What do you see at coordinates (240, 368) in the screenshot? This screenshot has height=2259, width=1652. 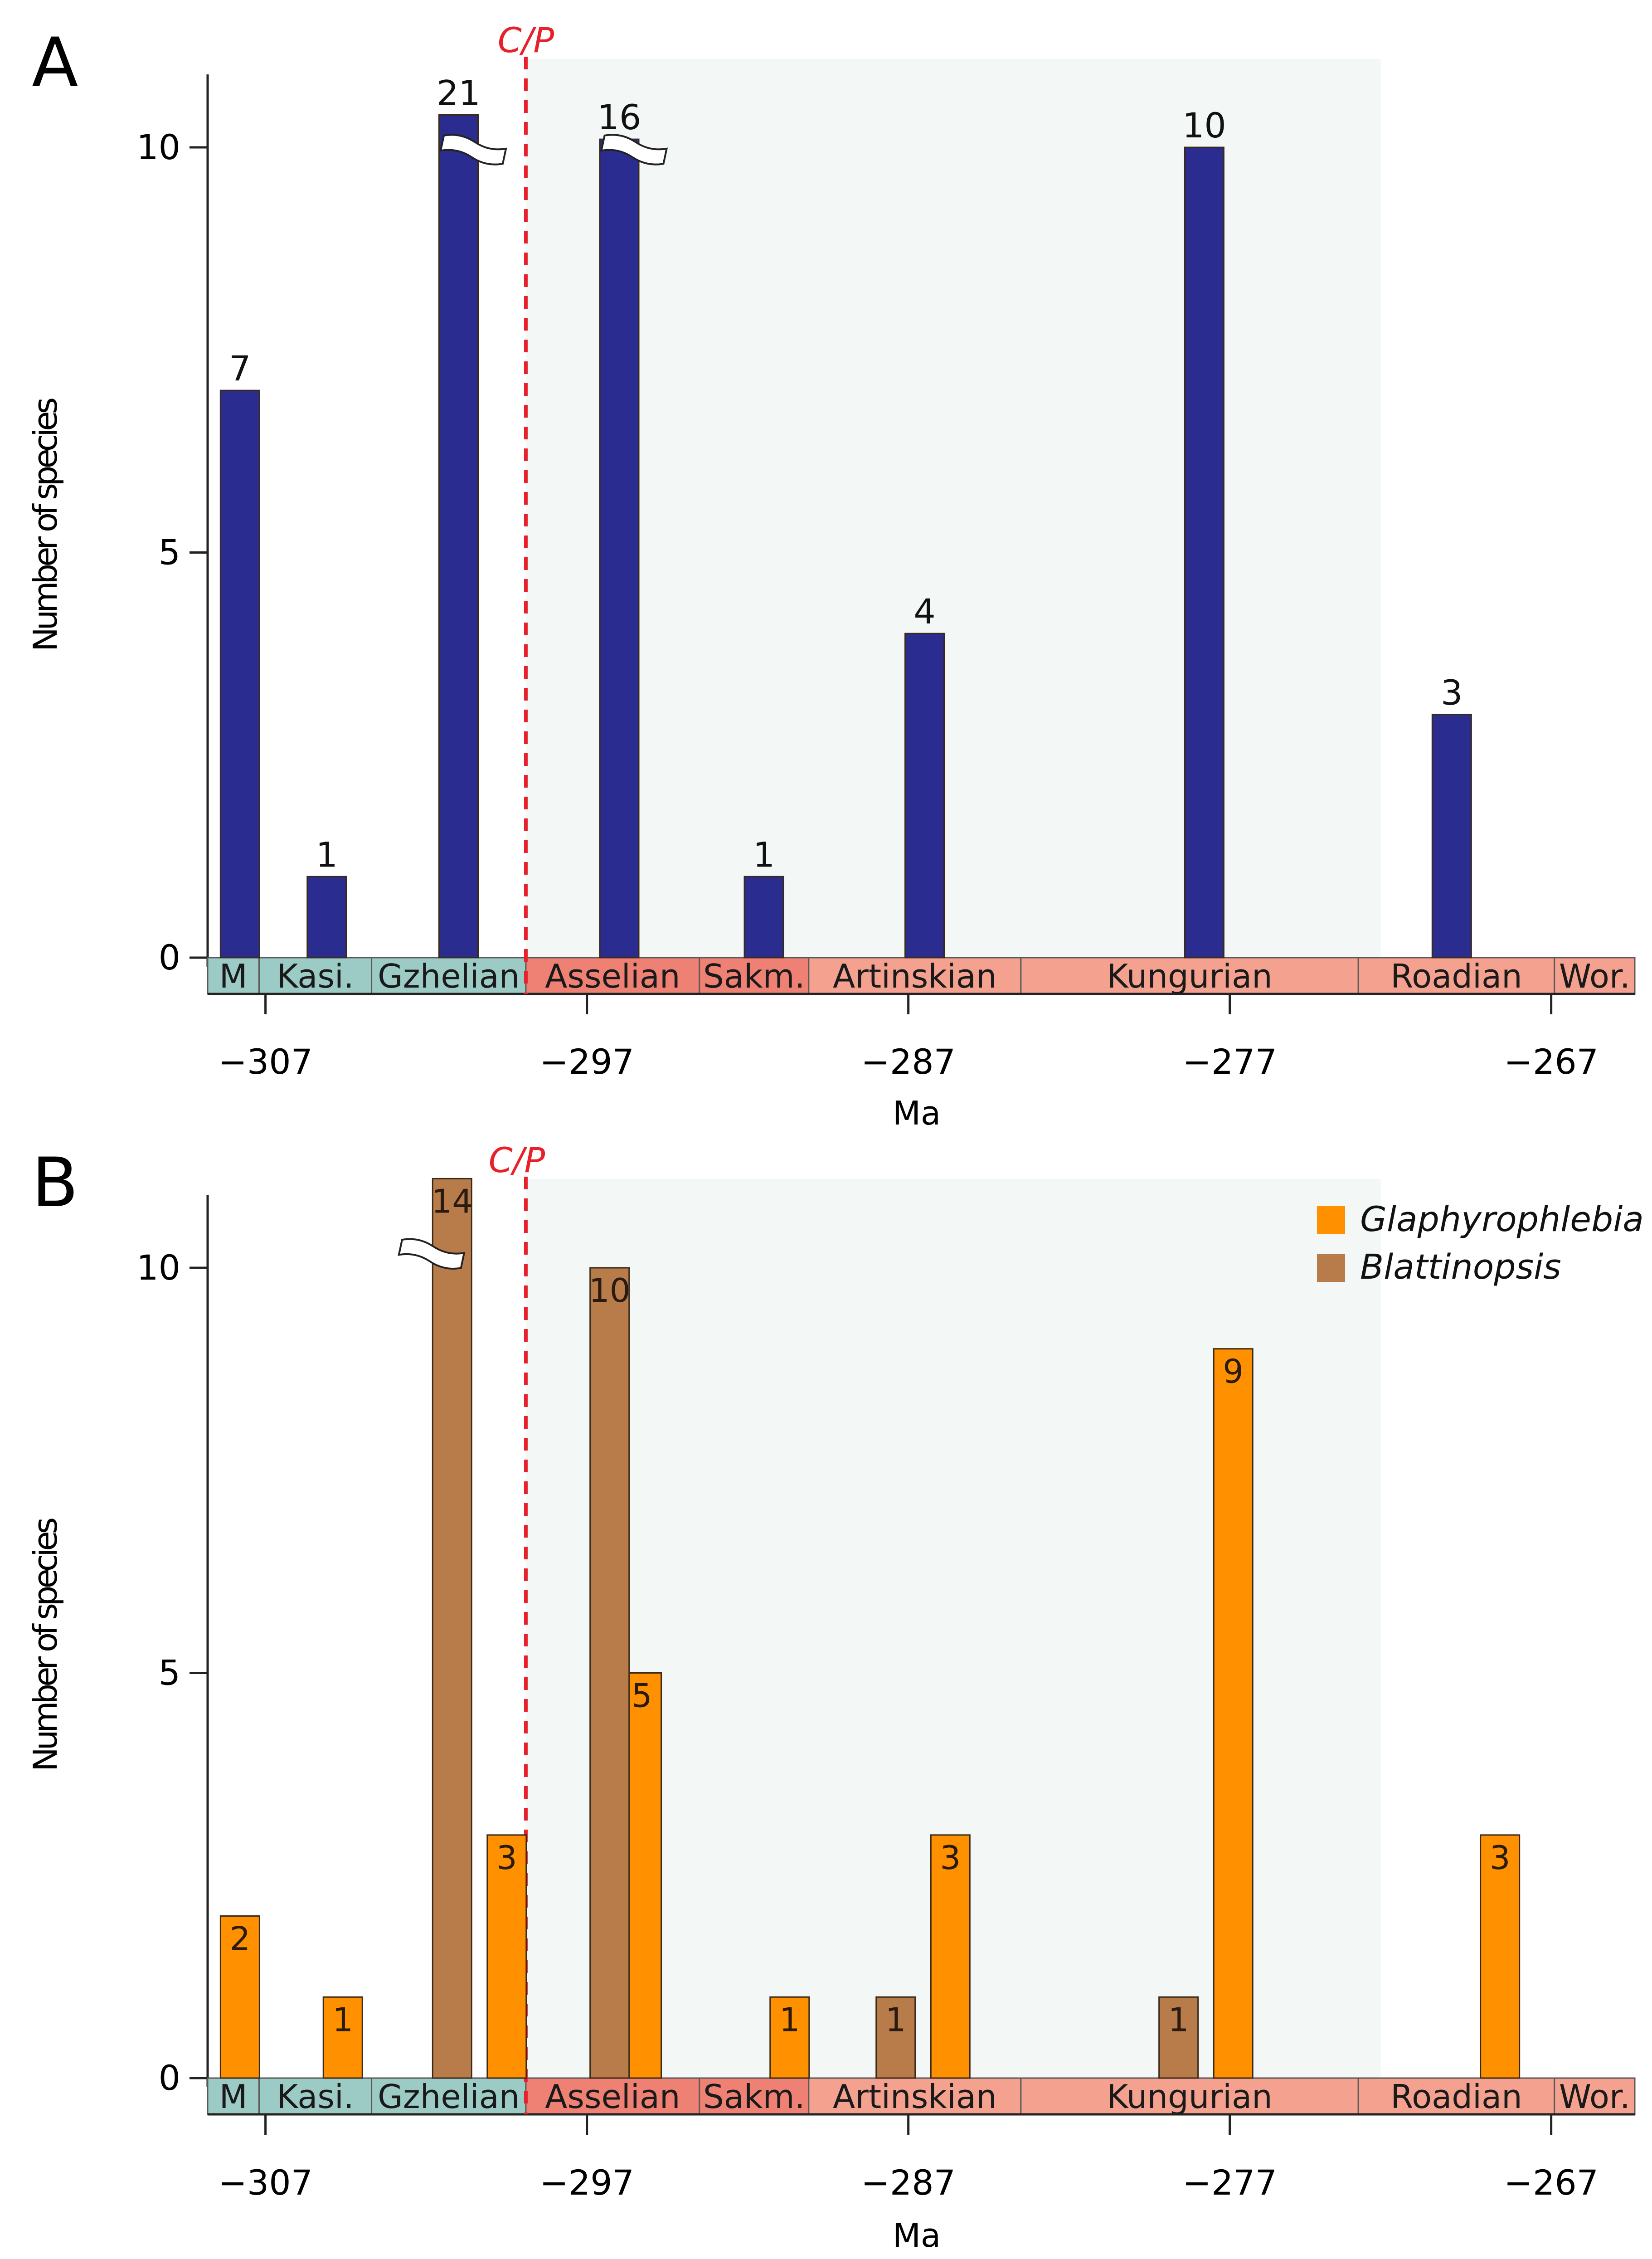 I see `data-label: 7` at bounding box center [240, 368].